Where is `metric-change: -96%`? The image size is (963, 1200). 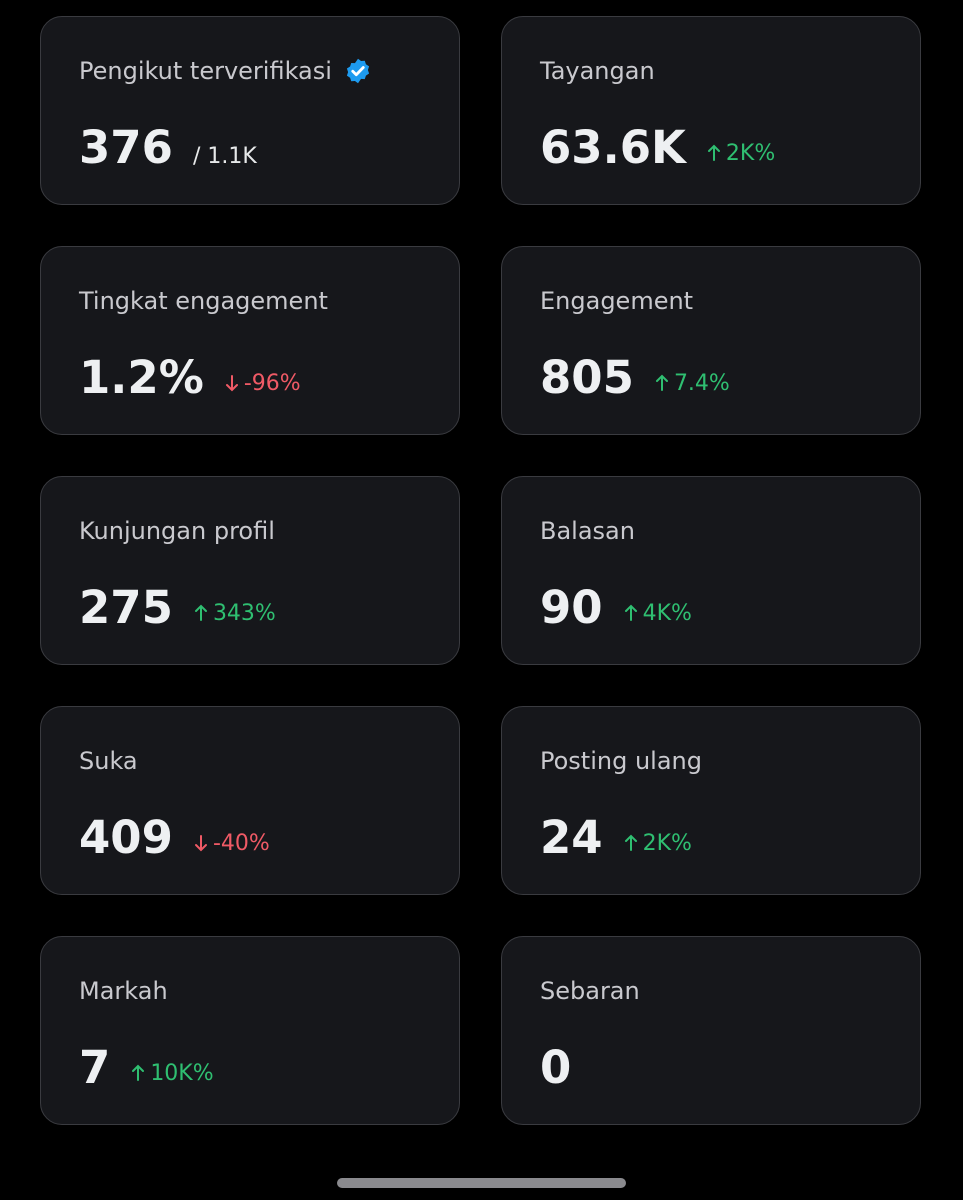
metric-change: -96% is located at coordinates (262, 383).